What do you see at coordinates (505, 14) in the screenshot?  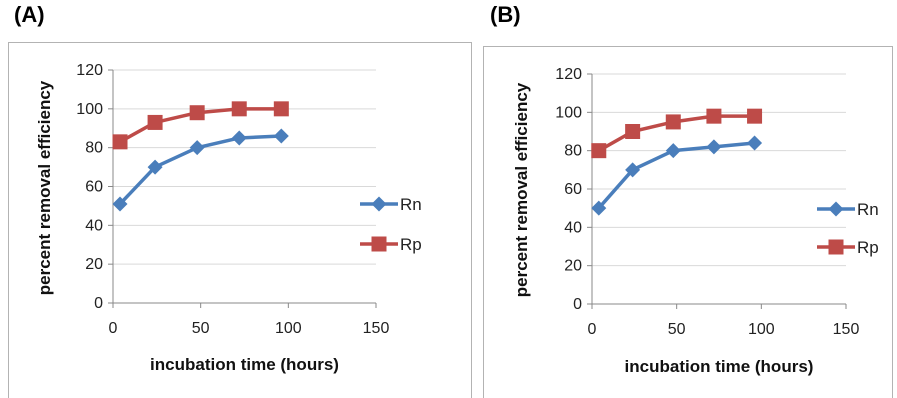 I see `panel-label-b: (B)` at bounding box center [505, 14].